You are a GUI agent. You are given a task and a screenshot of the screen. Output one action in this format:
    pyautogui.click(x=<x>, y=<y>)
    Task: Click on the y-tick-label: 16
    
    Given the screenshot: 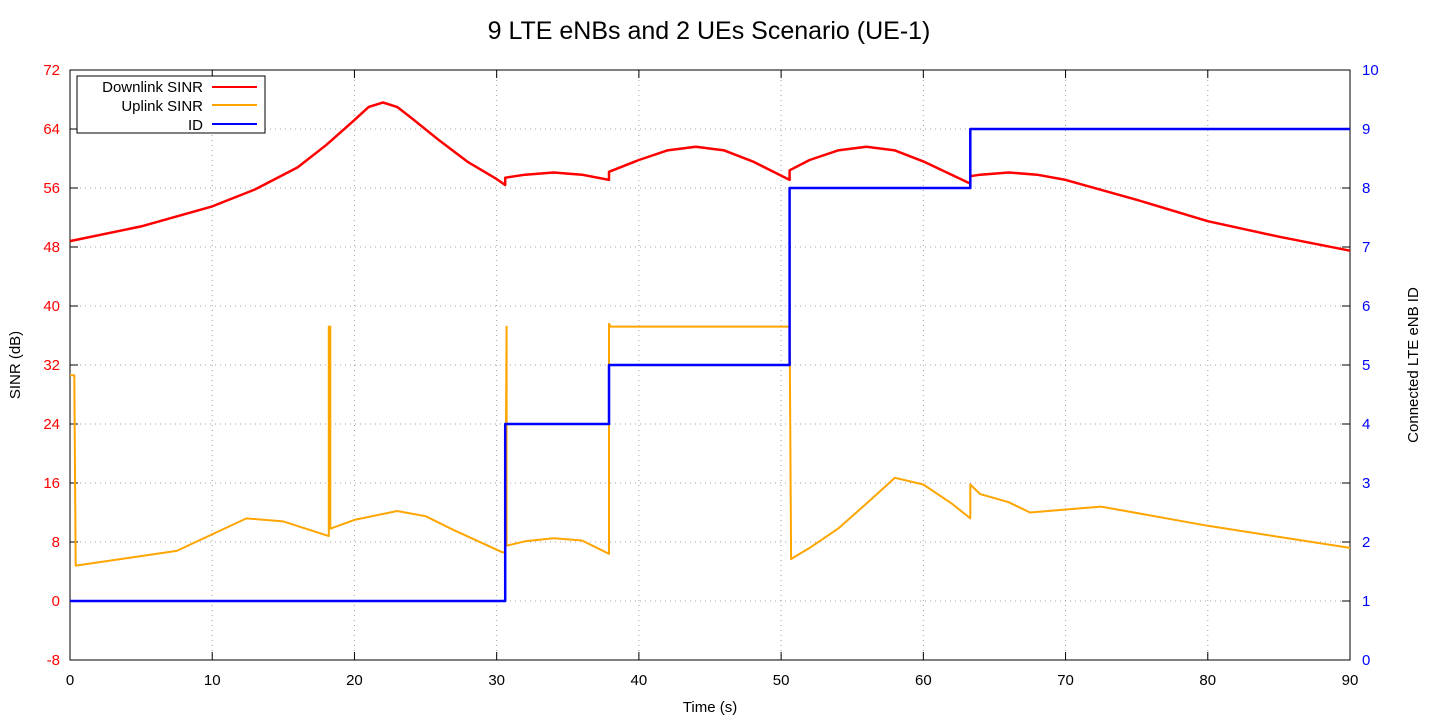 What is the action you would take?
    pyautogui.click(x=51, y=483)
    